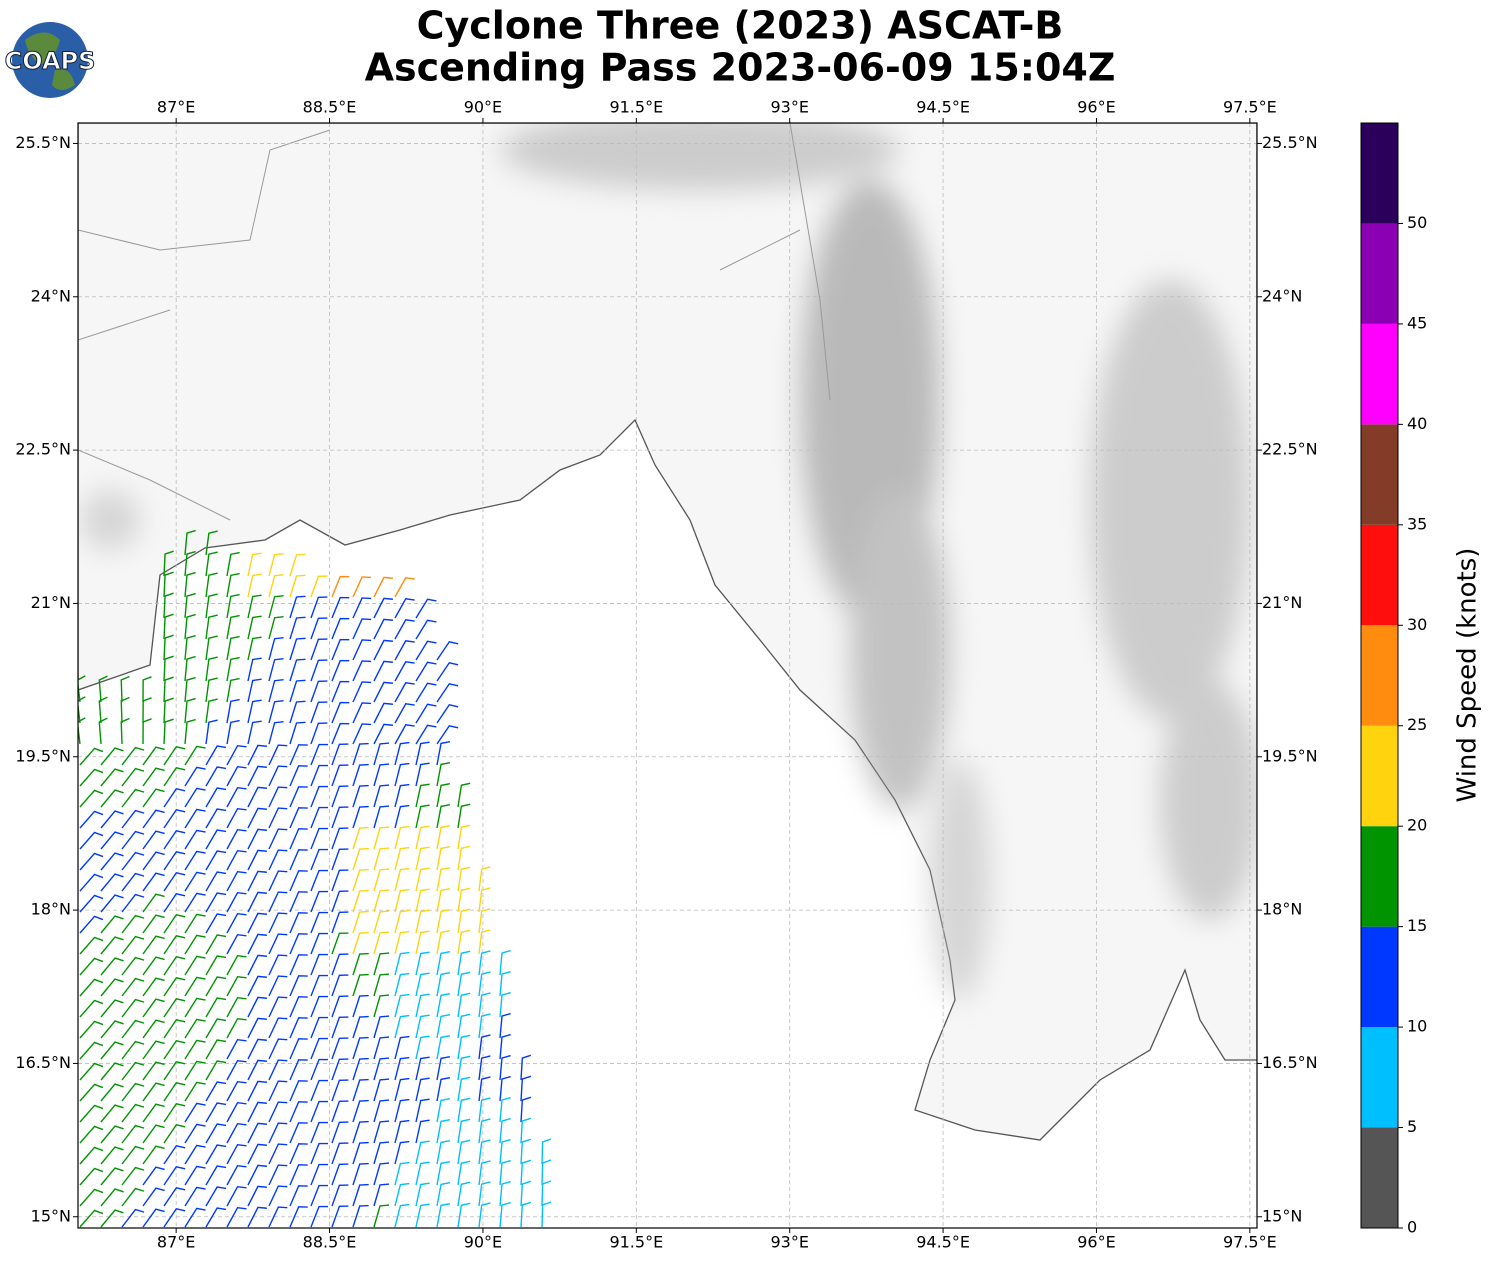 This screenshot has height=1264, width=1497. I want to click on x-tick-label: 93°E, so click(789, 1242).